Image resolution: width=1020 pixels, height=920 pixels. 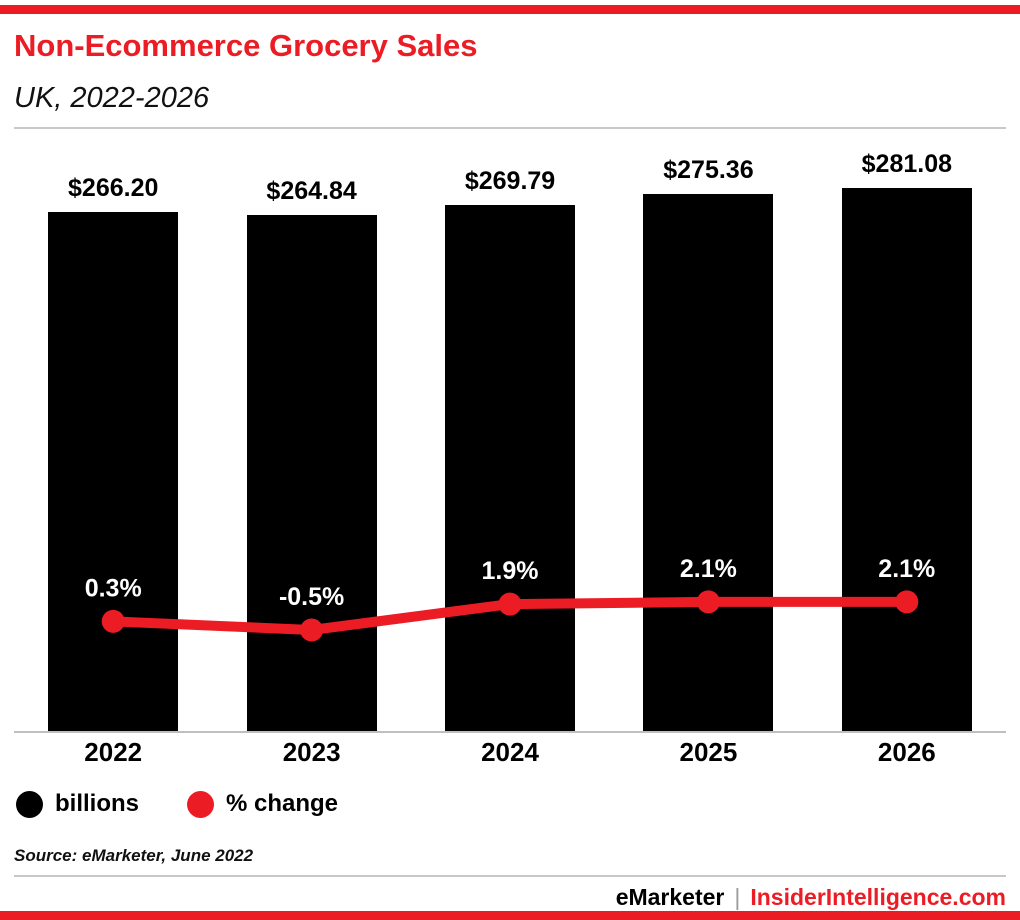 I want to click on emarketer-logo: eMarketer, so click(x=670, y=897).